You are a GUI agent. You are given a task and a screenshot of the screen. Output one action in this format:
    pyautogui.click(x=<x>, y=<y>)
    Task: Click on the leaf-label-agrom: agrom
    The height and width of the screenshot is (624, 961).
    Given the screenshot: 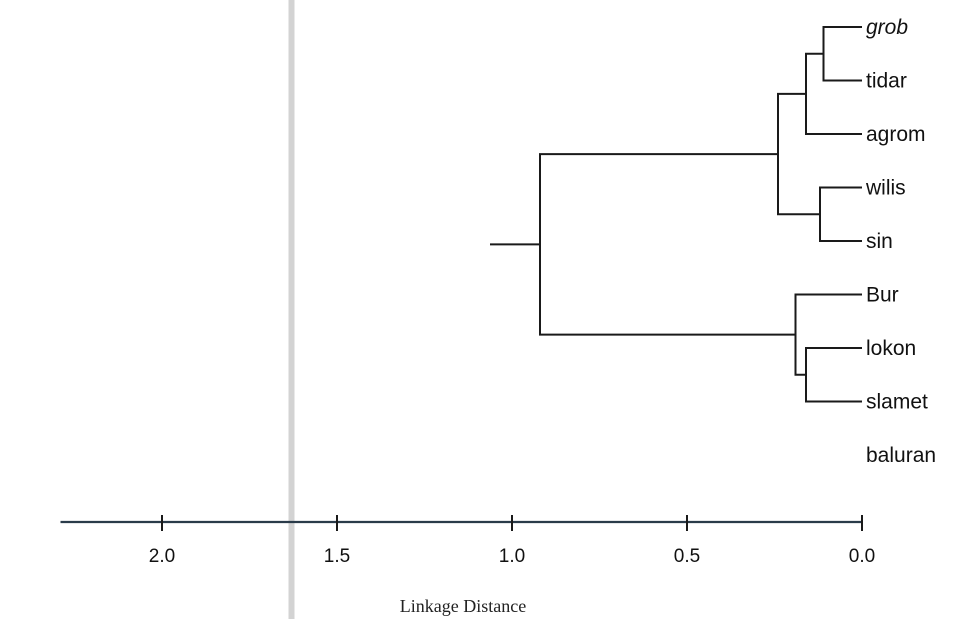 What is the action you would take?
    pyautogui.click(x=896, y=134)
    